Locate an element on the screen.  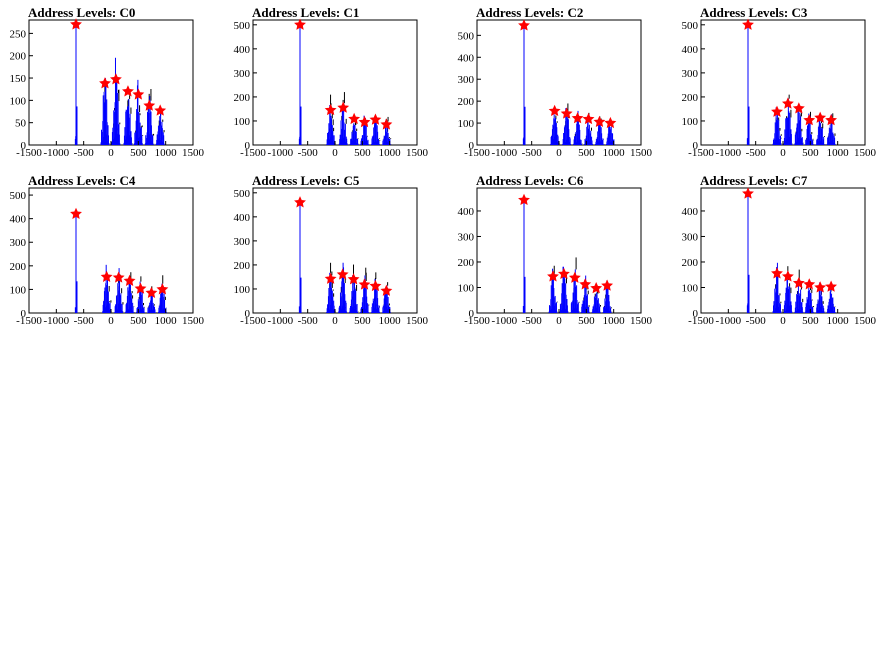
chart-title: Address Levels: C4 is located at coordinates (82, 180).